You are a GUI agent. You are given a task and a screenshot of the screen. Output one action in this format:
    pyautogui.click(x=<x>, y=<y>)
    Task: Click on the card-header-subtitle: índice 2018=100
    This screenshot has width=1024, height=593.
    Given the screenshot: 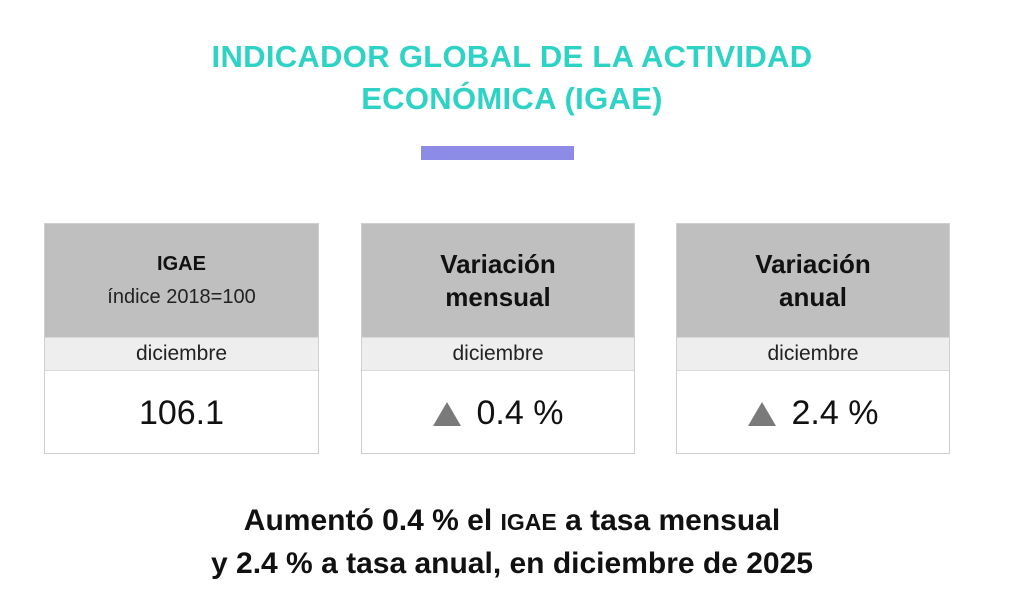 What is the action you would take?
    pyautogui.click(x=181, y=296)
    